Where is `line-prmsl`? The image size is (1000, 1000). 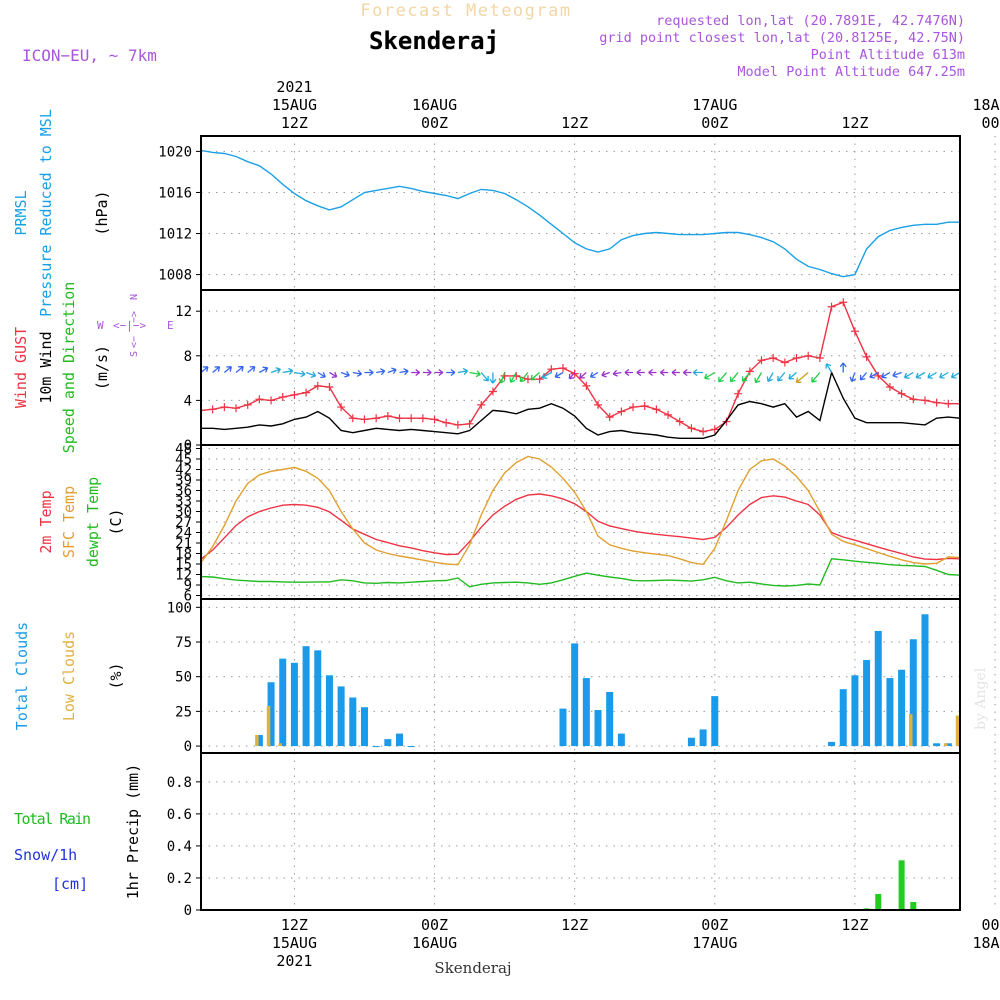
line-prmsl is located at coordinates (580, 213).